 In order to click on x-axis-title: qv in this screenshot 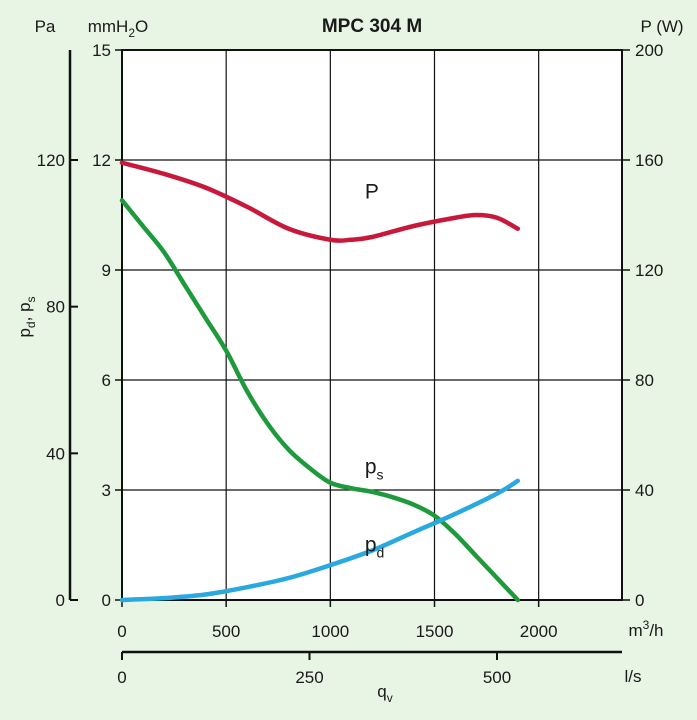, I will do `click(384, 693)`.